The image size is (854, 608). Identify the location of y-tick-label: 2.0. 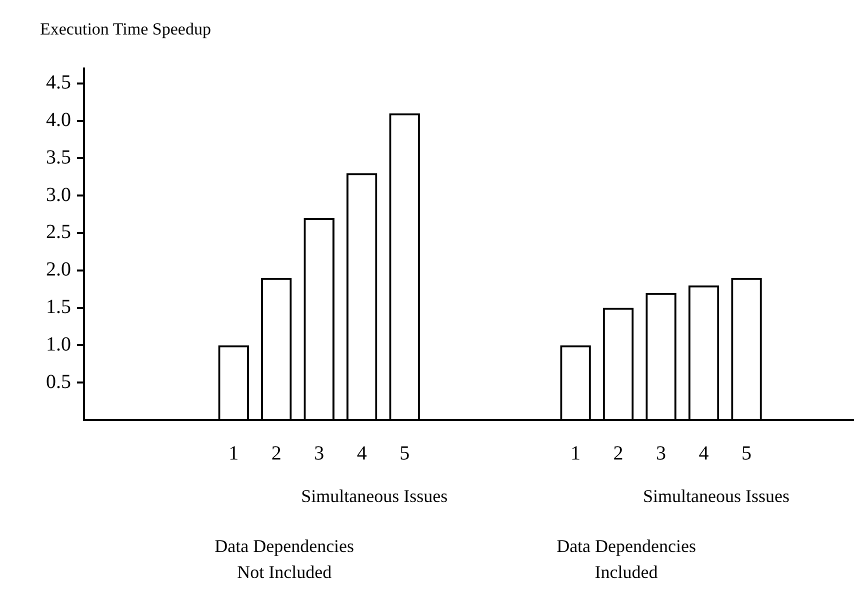
(58, 269).